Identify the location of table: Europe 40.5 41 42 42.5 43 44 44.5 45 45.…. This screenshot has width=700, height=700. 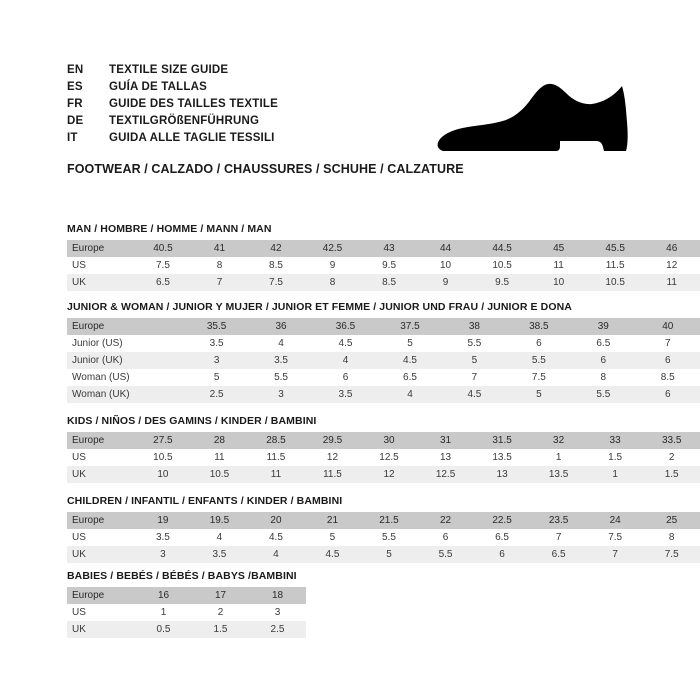
(383, 265).